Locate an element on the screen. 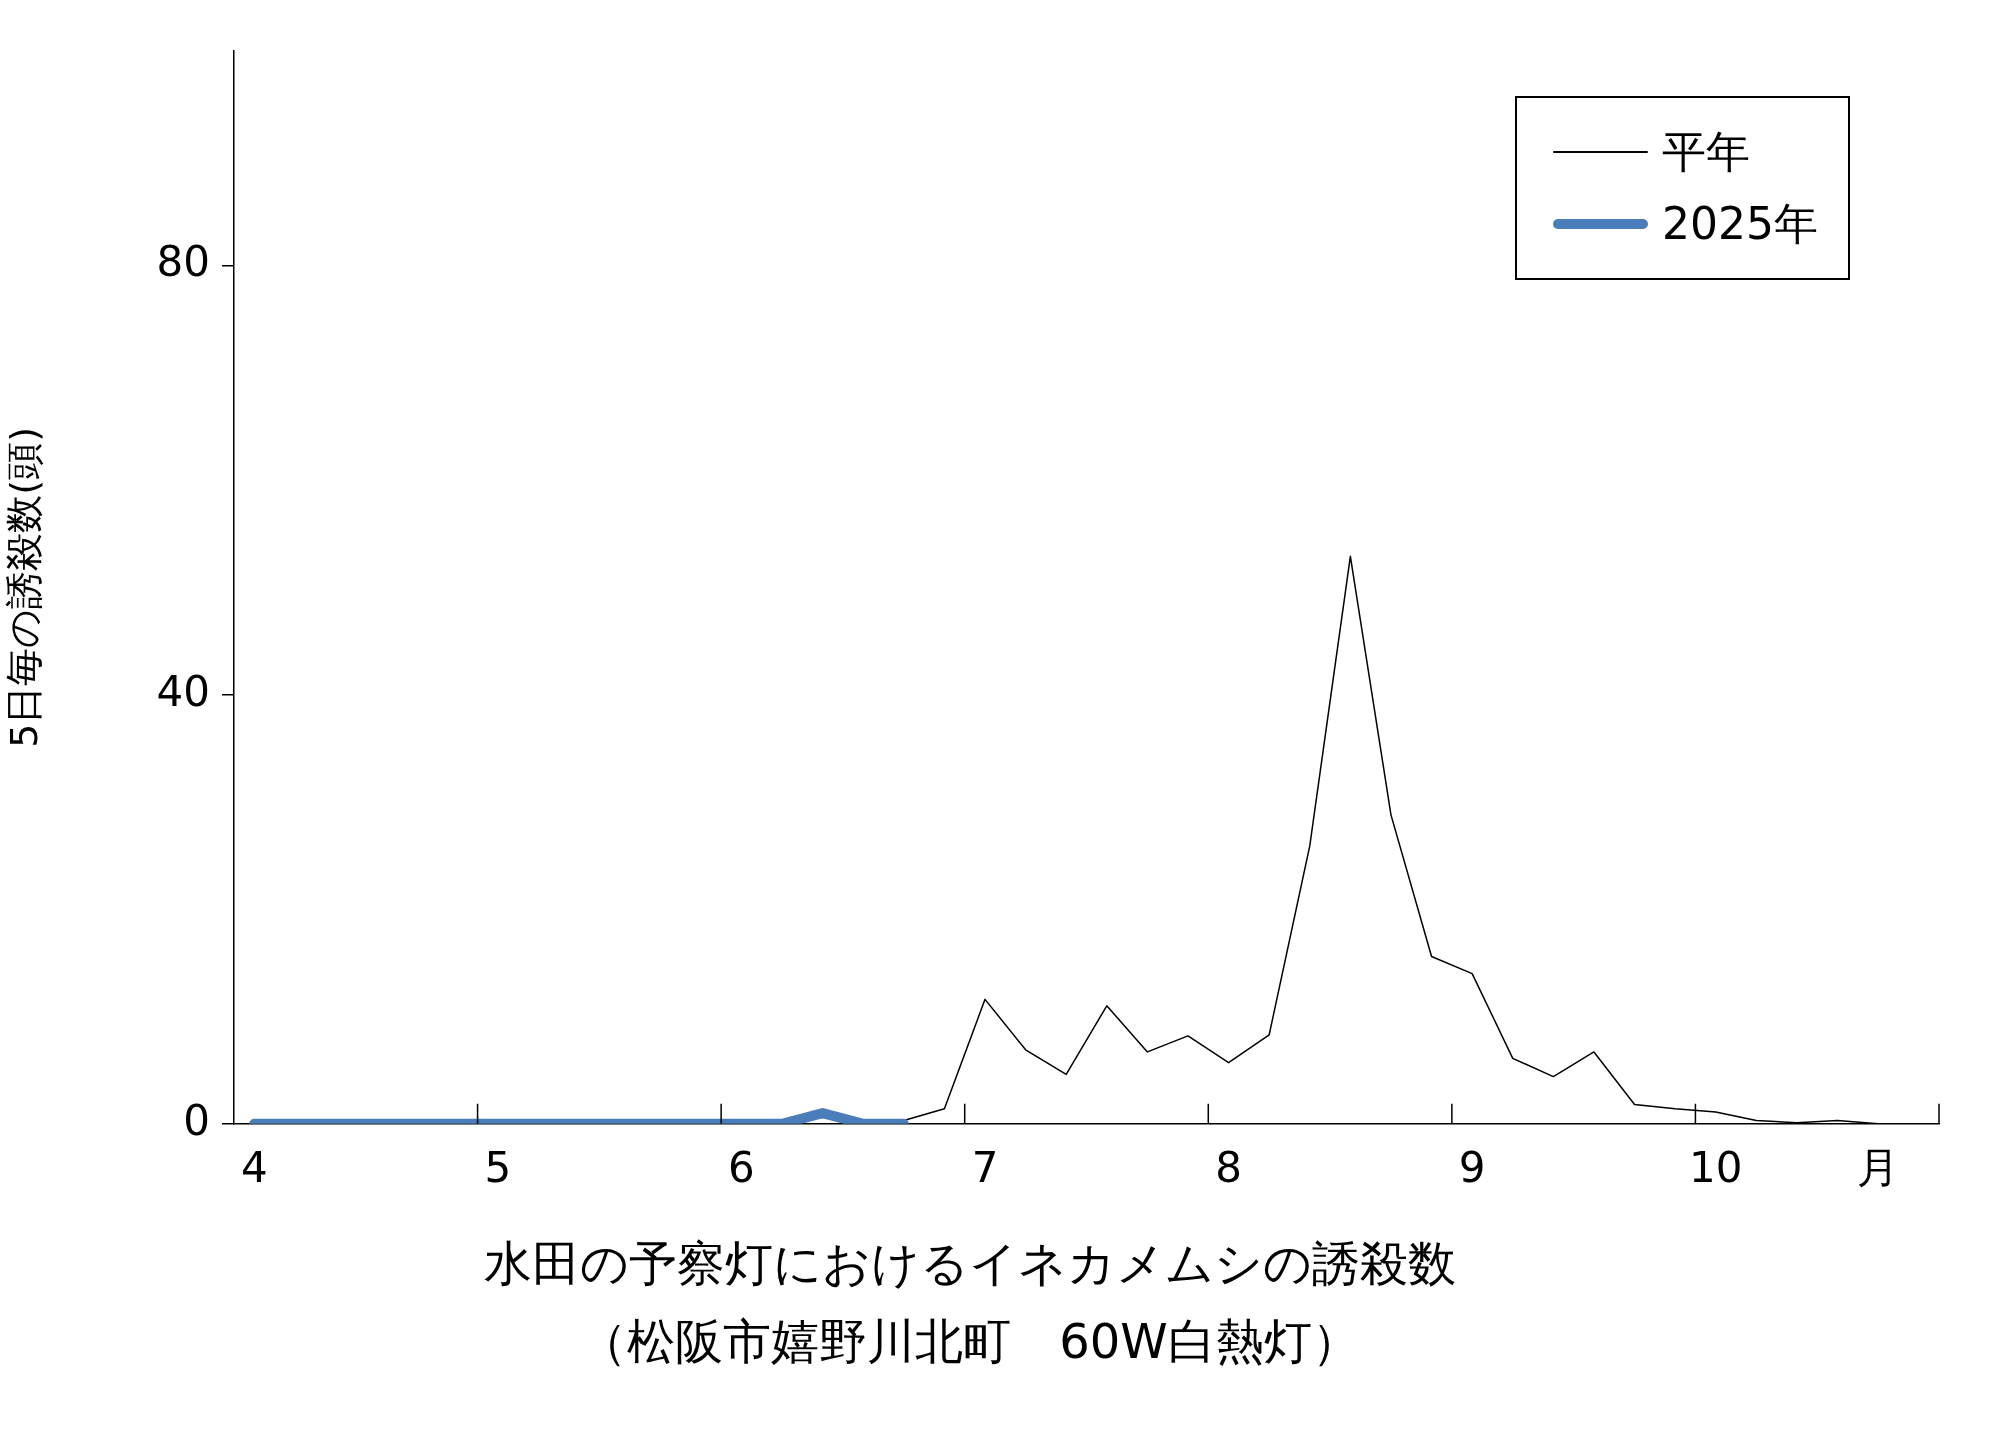  x-tick-label: 10 is located at coordinates (1716, 1167).